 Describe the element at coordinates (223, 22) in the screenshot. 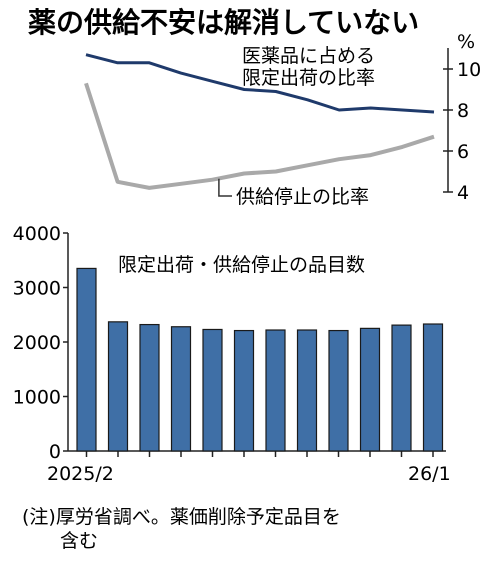

I see `chart-title: 薬の供給不安は解消していない` at that location.